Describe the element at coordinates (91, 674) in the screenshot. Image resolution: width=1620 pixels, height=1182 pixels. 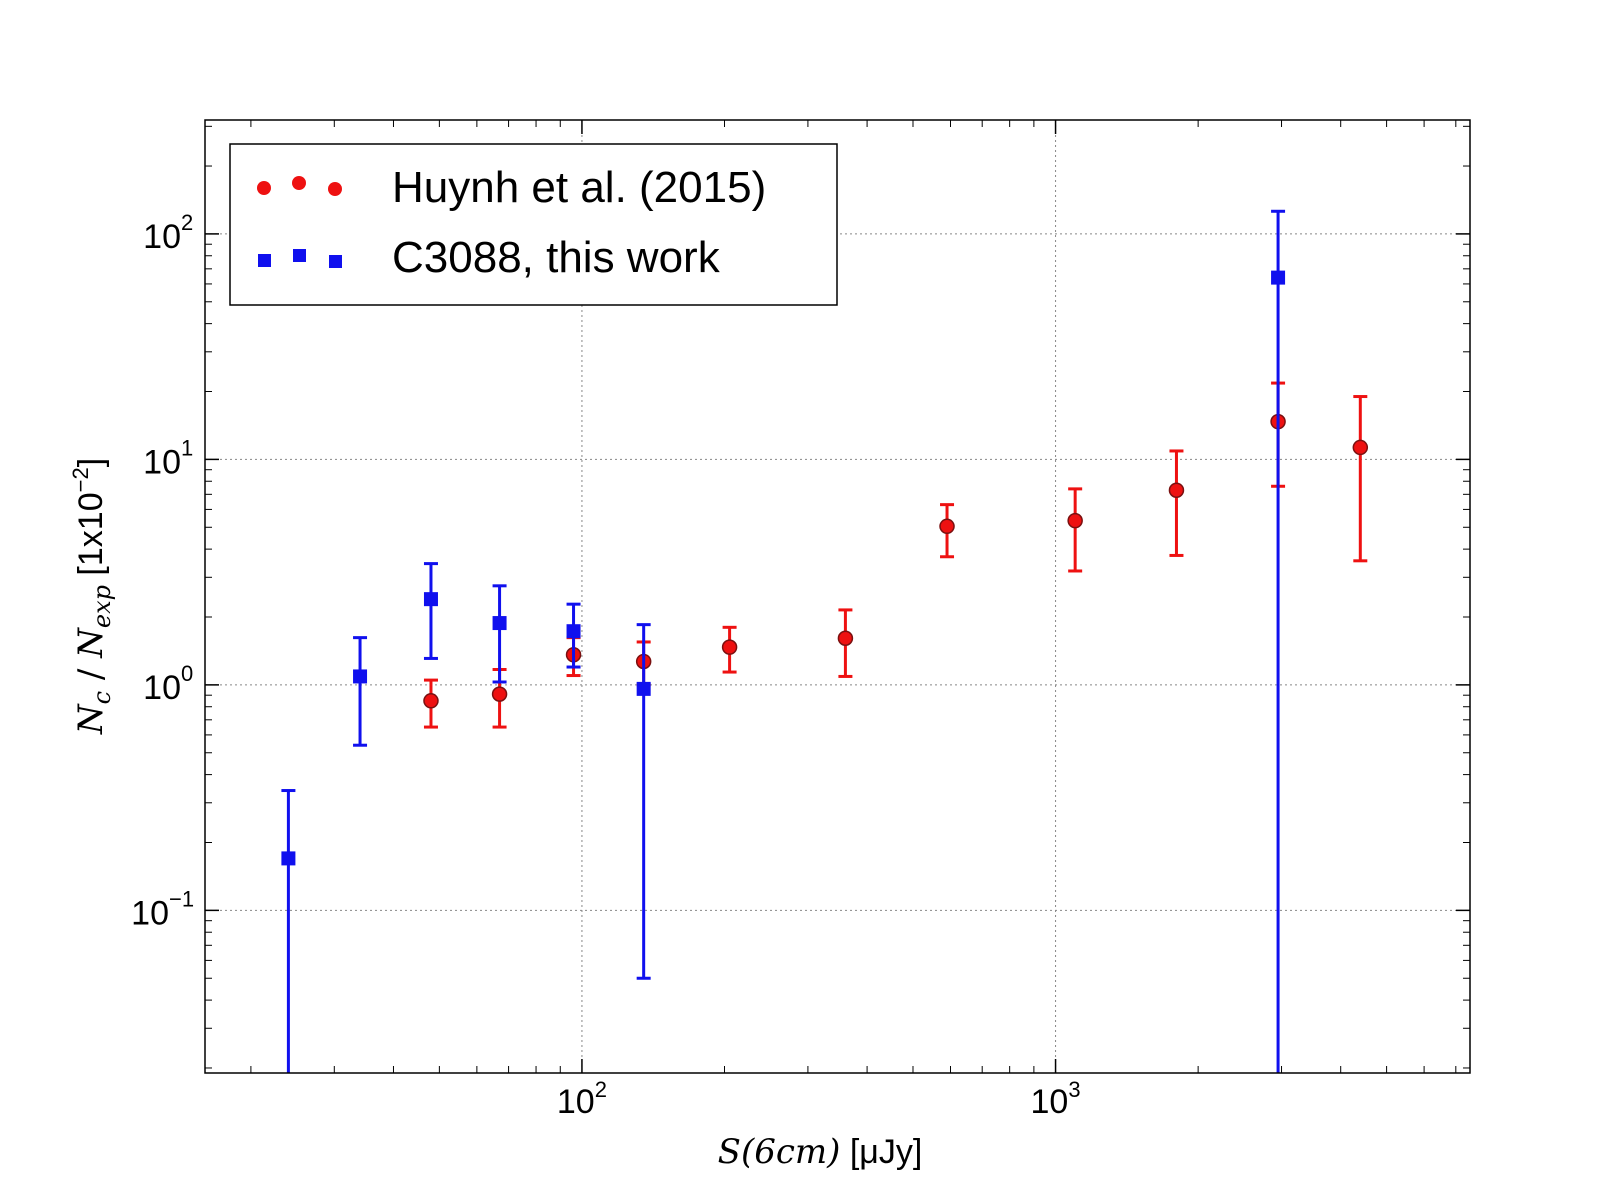
I see `y-label-slash: /` at that location.